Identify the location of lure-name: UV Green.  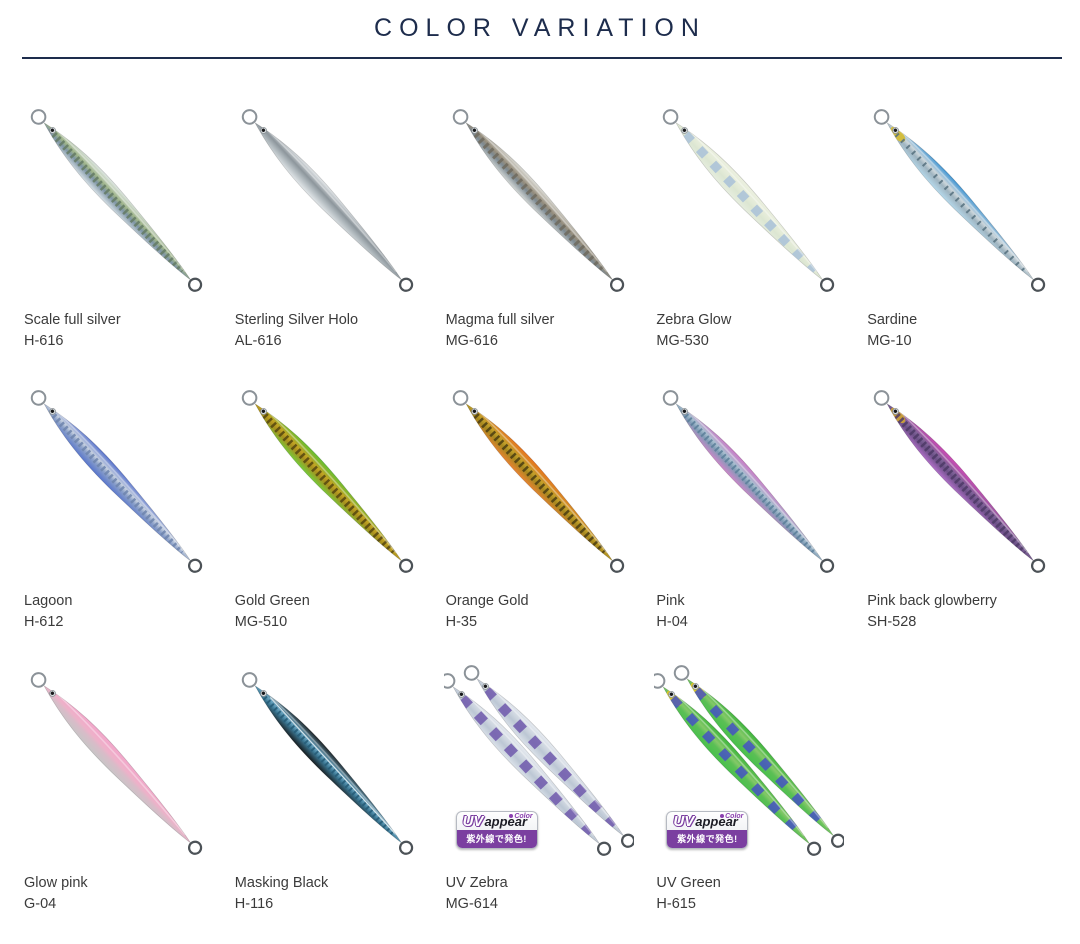
(688, 882).